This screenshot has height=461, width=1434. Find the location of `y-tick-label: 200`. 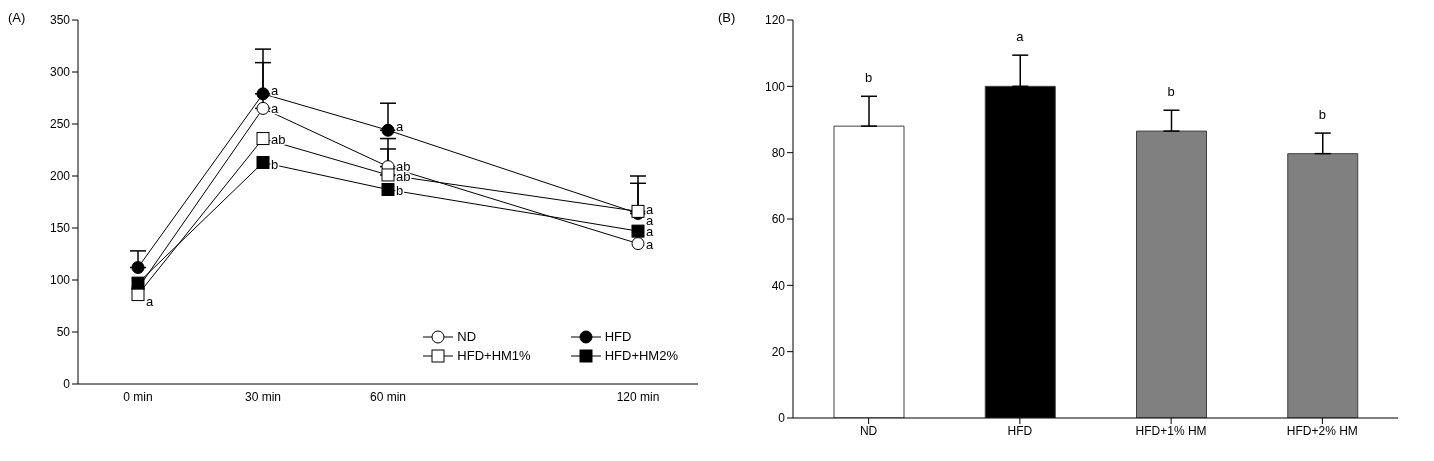

y-tick-label: 200 is located at coordinates (60, 176).